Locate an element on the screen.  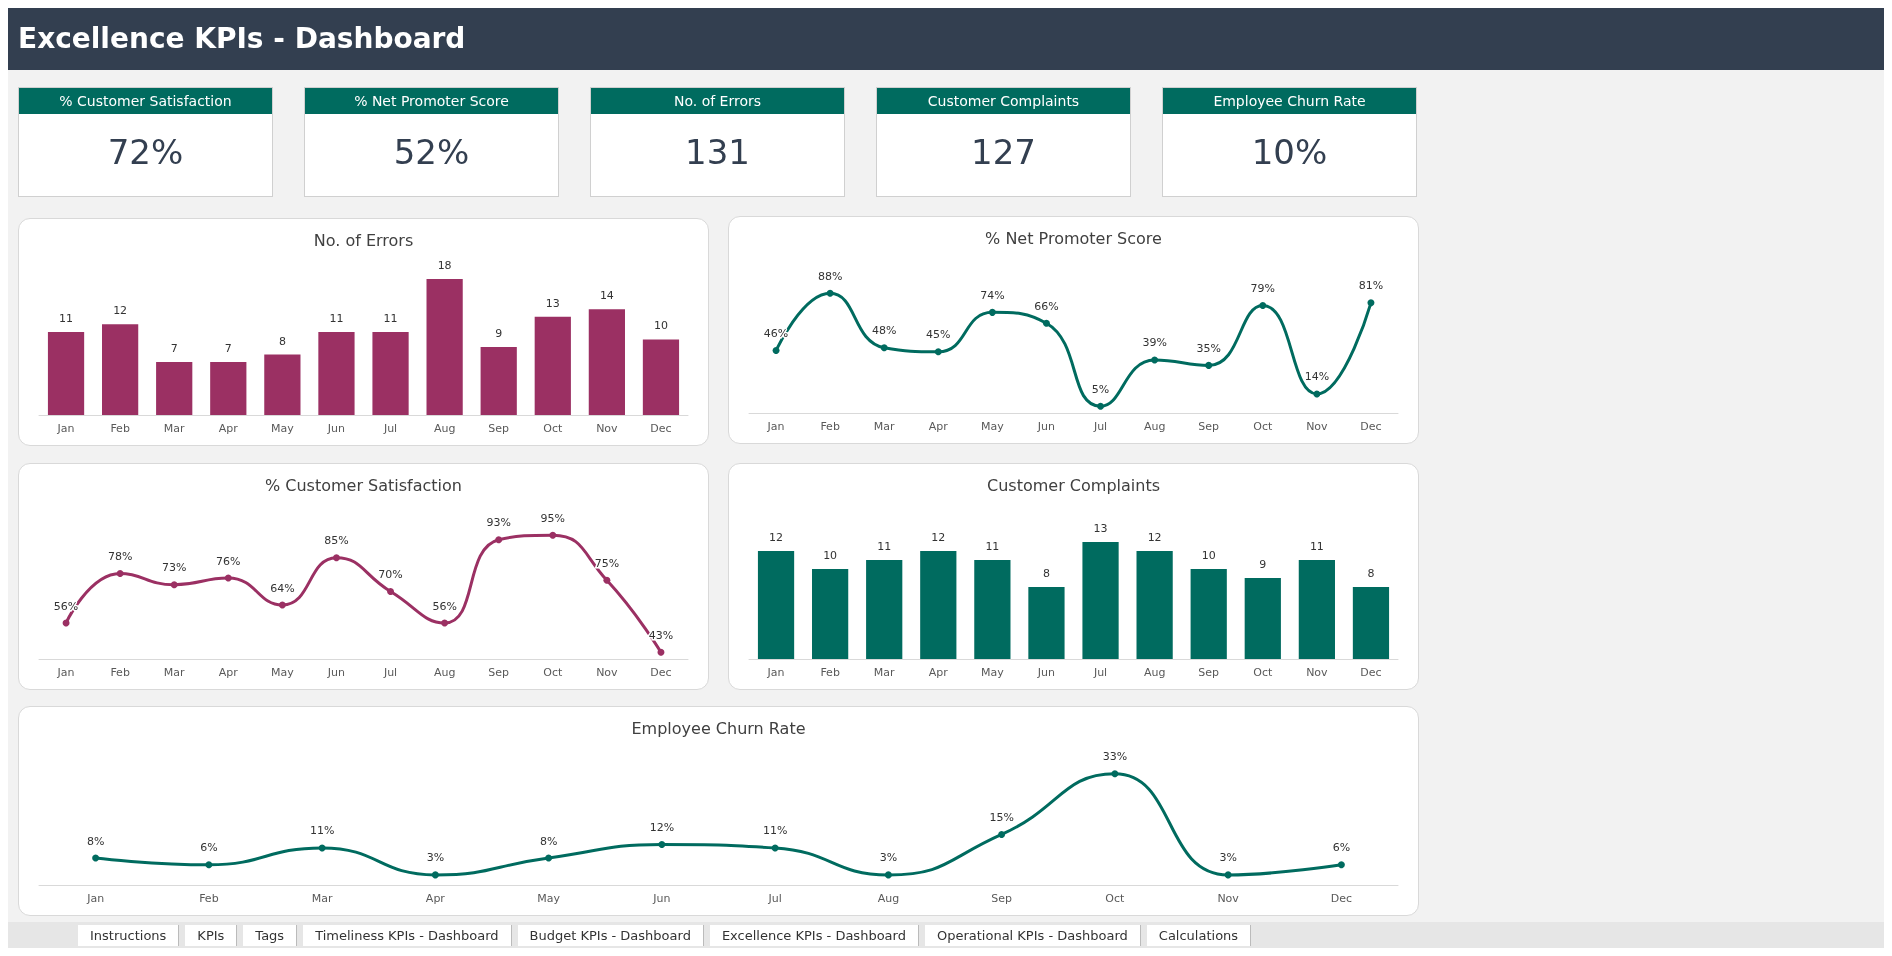
data-label: 73% is located at coordinates (174, 568).